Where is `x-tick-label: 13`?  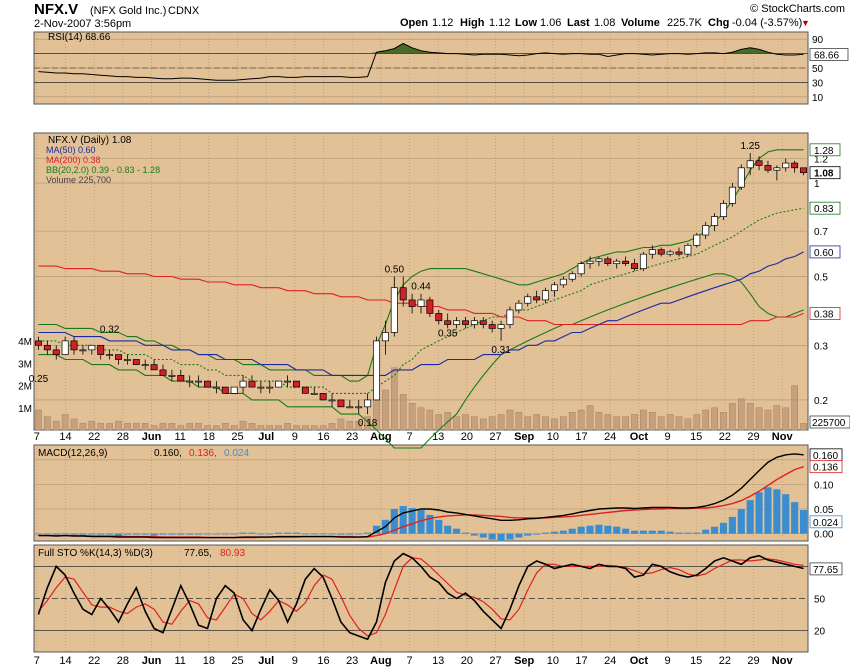
x-tick-label: 13 is located at coordinates (438, 437).